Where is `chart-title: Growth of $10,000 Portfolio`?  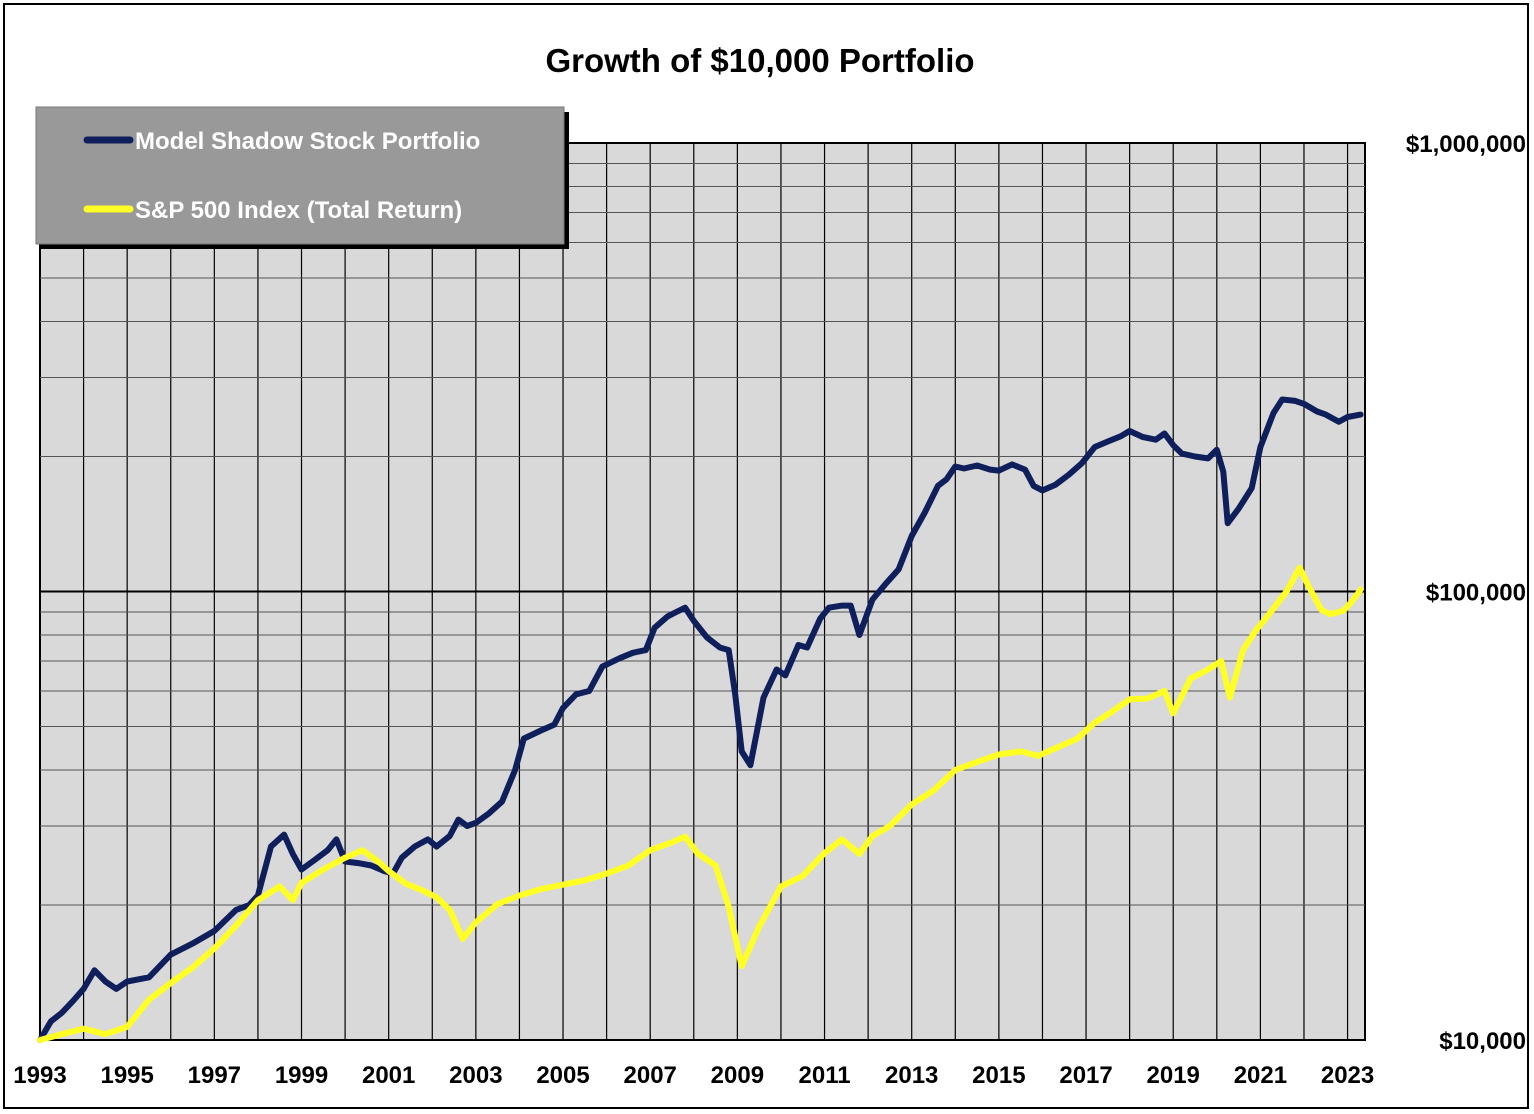 chart-title: Growth of $10,000 Portfolio is located at coordinates (759, 60).